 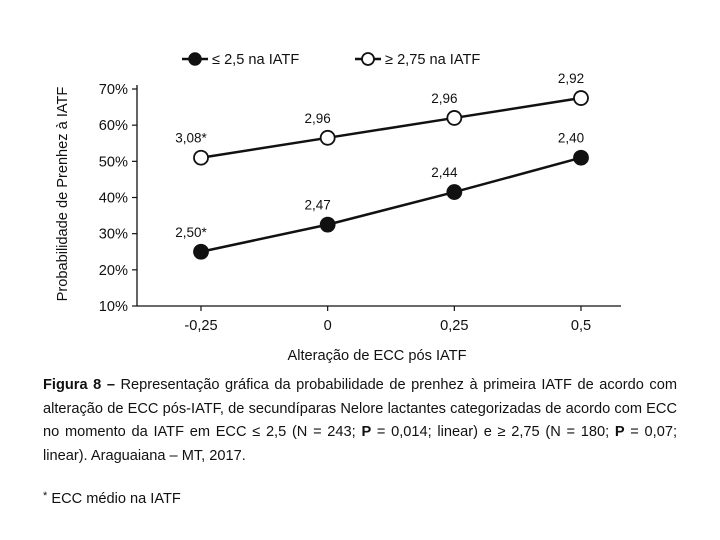 What do you see at coordinates (571, 78) in the screenshot?
I see `data-label: 2,92` at bounding box center [571, 78].